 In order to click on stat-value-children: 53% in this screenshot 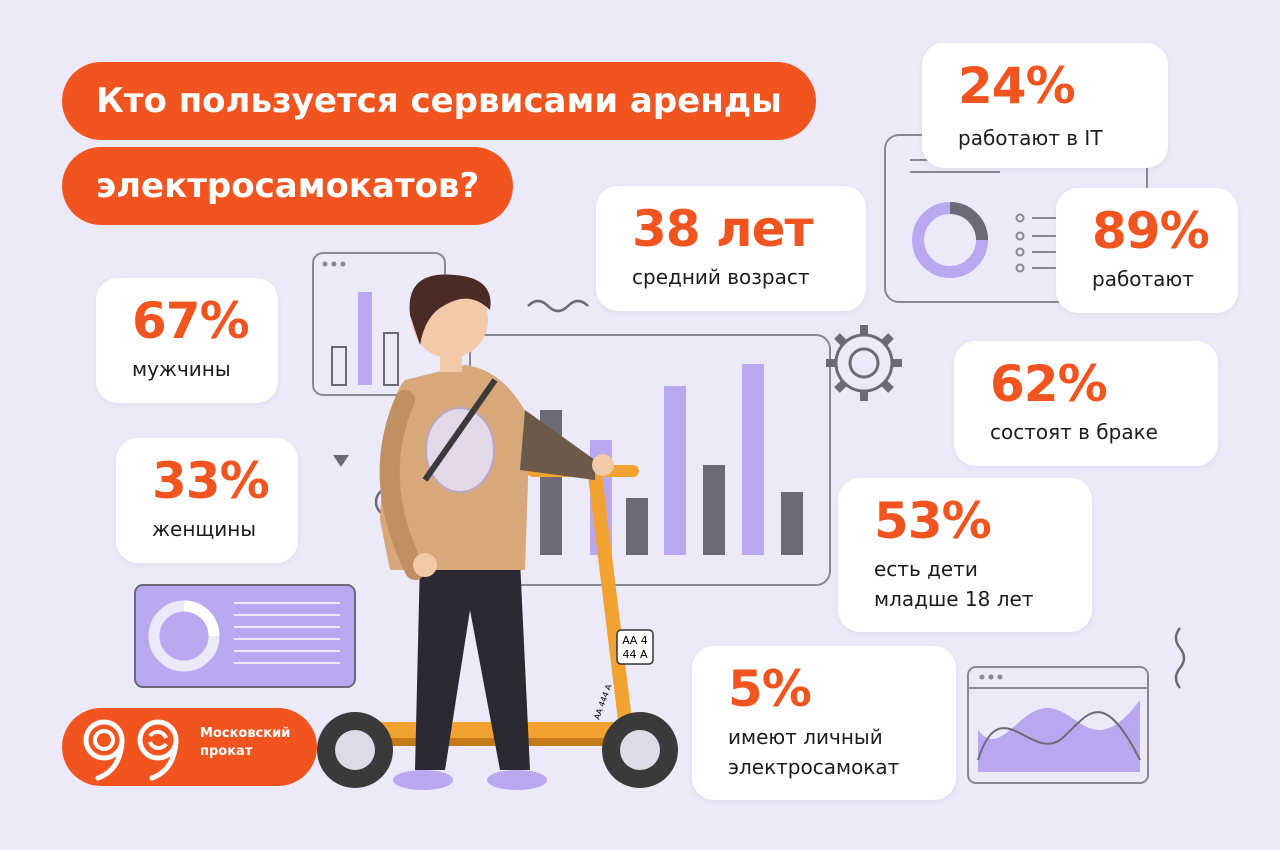, I will do `click(933, 521)`.